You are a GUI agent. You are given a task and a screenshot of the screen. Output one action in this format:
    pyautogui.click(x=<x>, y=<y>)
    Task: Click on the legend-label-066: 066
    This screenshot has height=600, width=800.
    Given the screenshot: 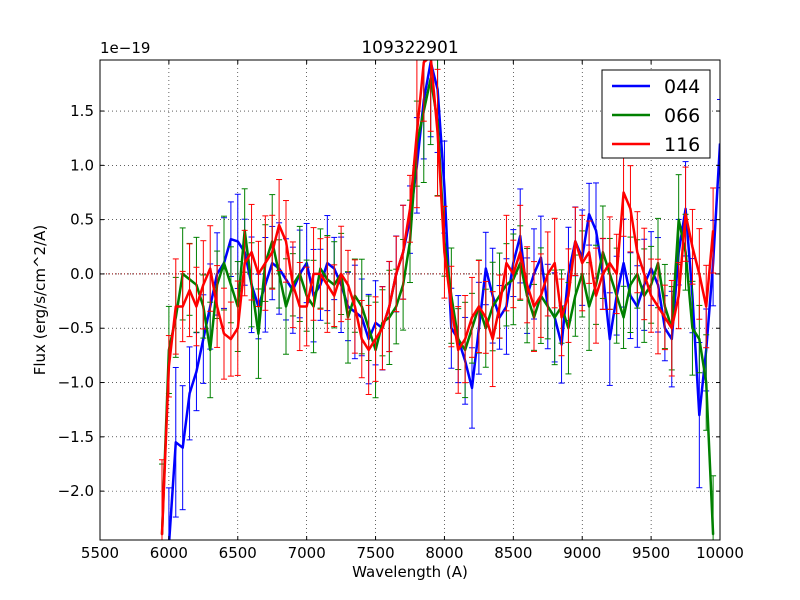 What is the action you would take?
    pyautogui.click(x=682, y=116)
    